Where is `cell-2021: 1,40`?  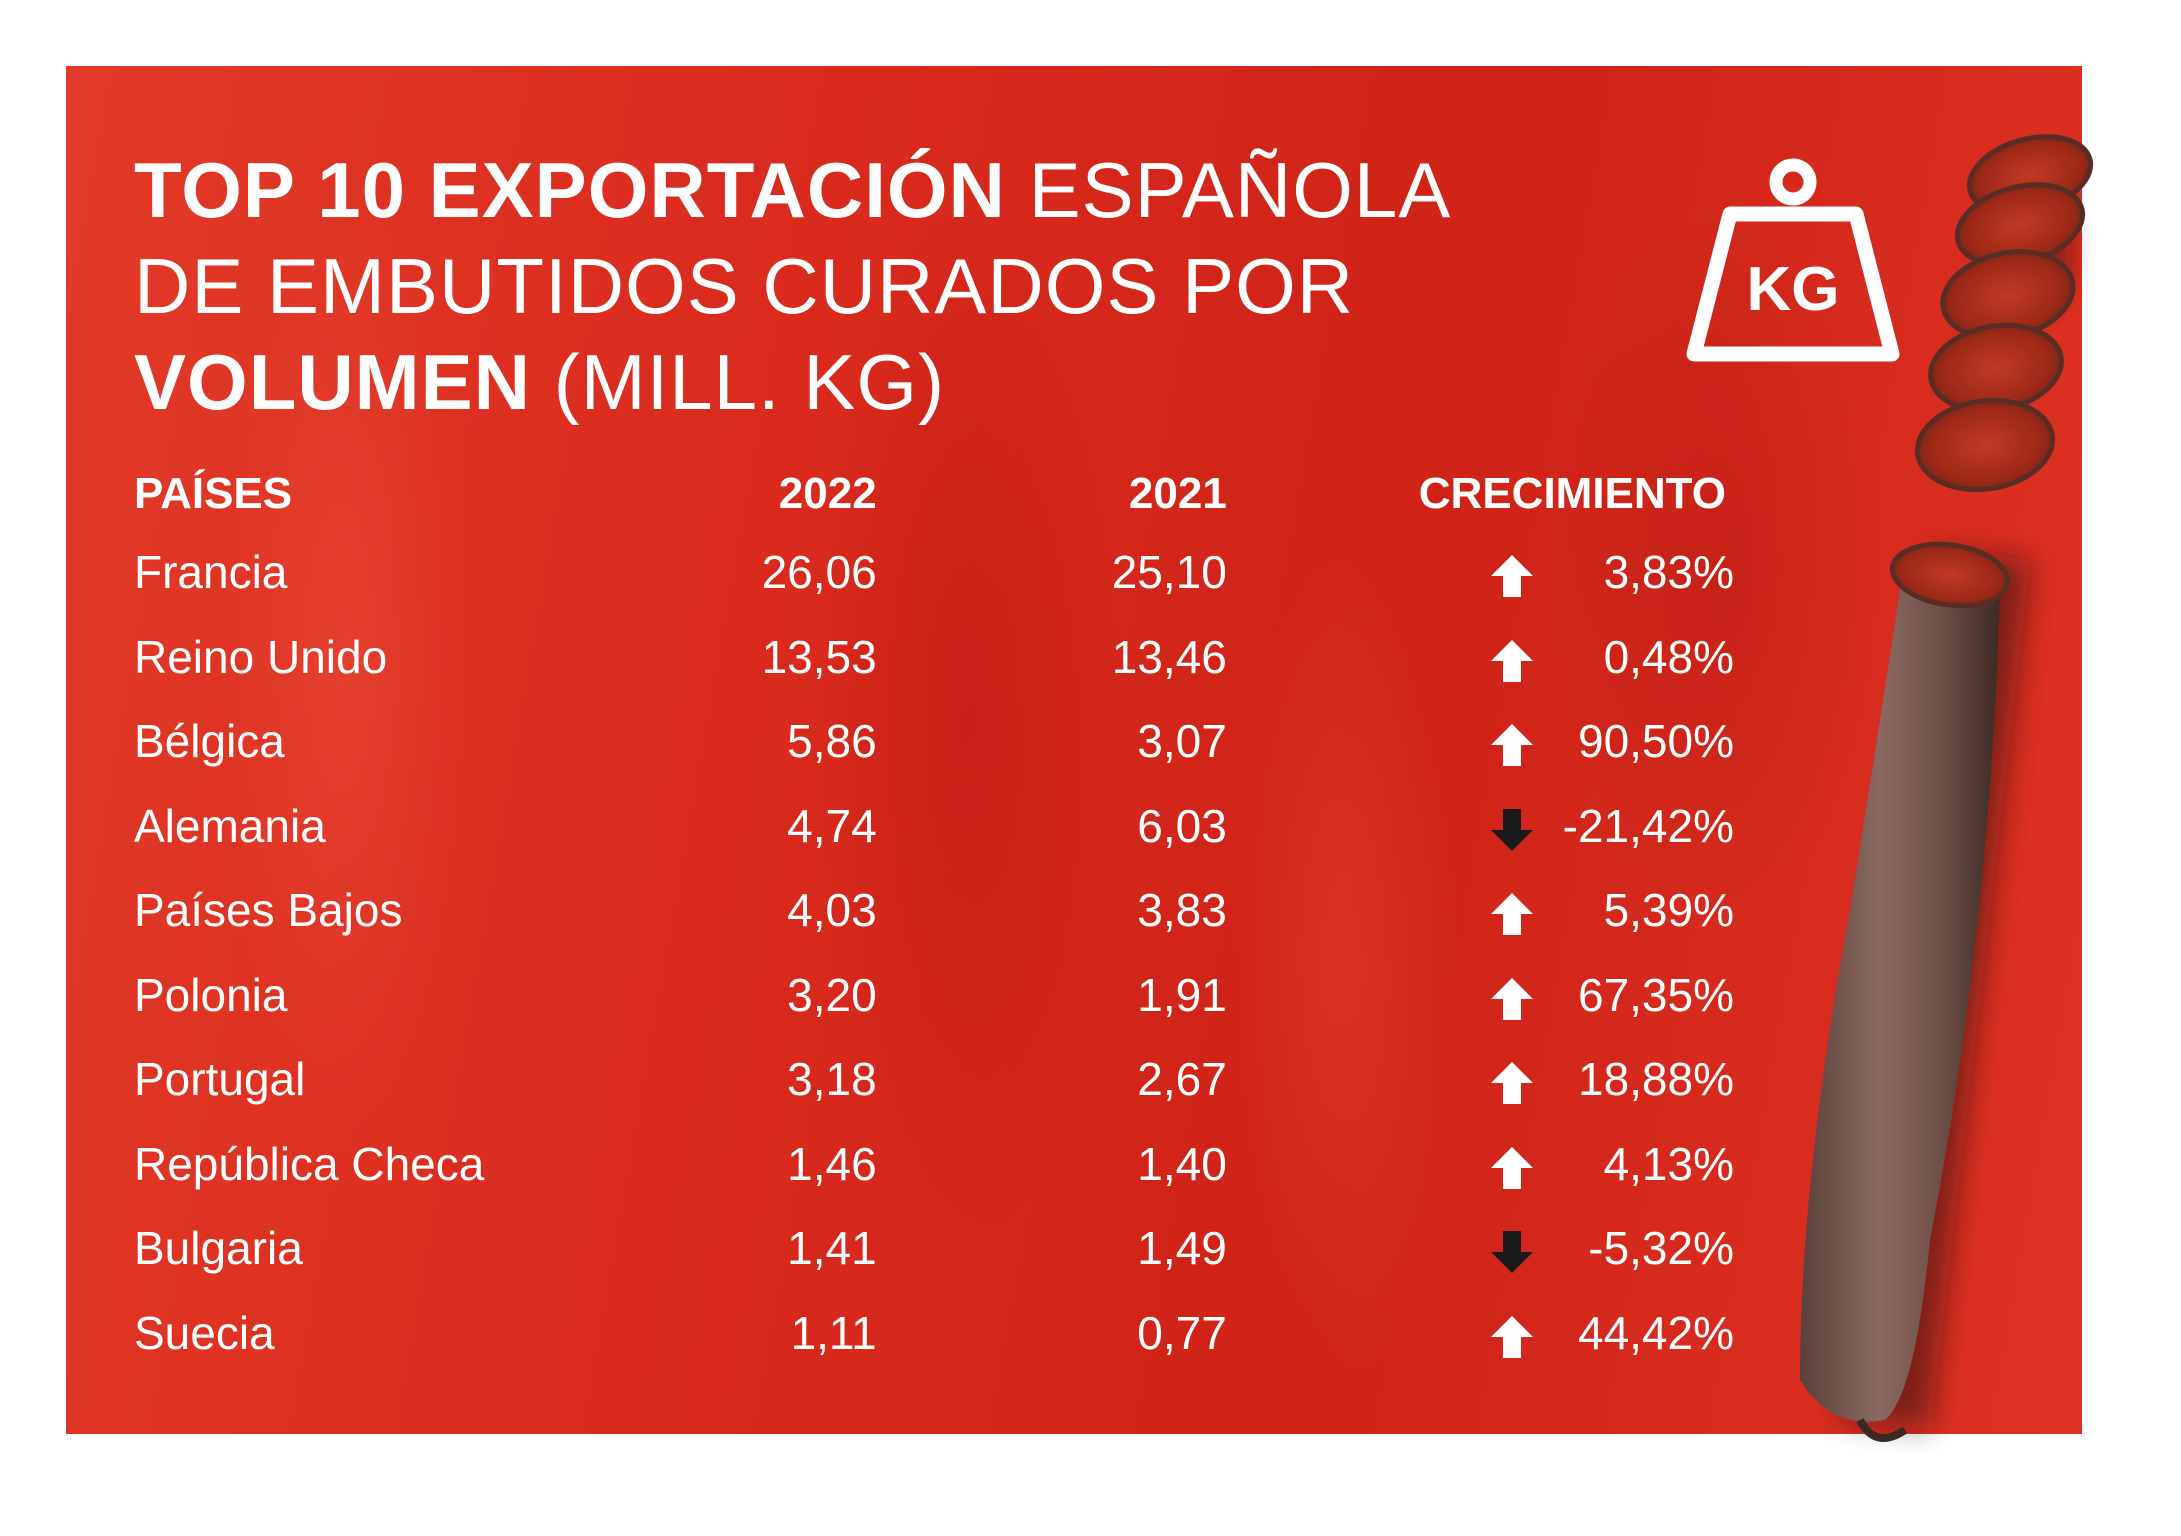
cell-2021: 1,40 is located at coordinates (1182, 1163).